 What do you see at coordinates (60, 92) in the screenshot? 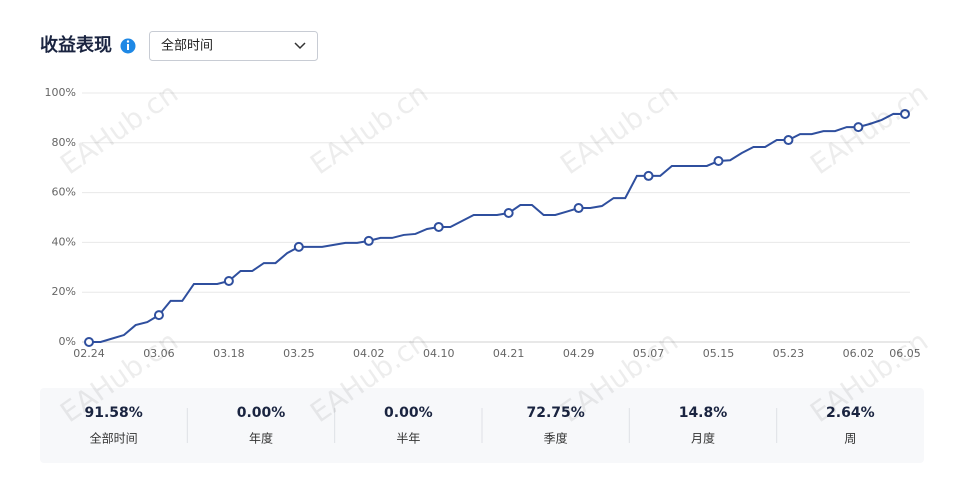
I see `y-tick-label: 100%` at bounding box center [60, 92].